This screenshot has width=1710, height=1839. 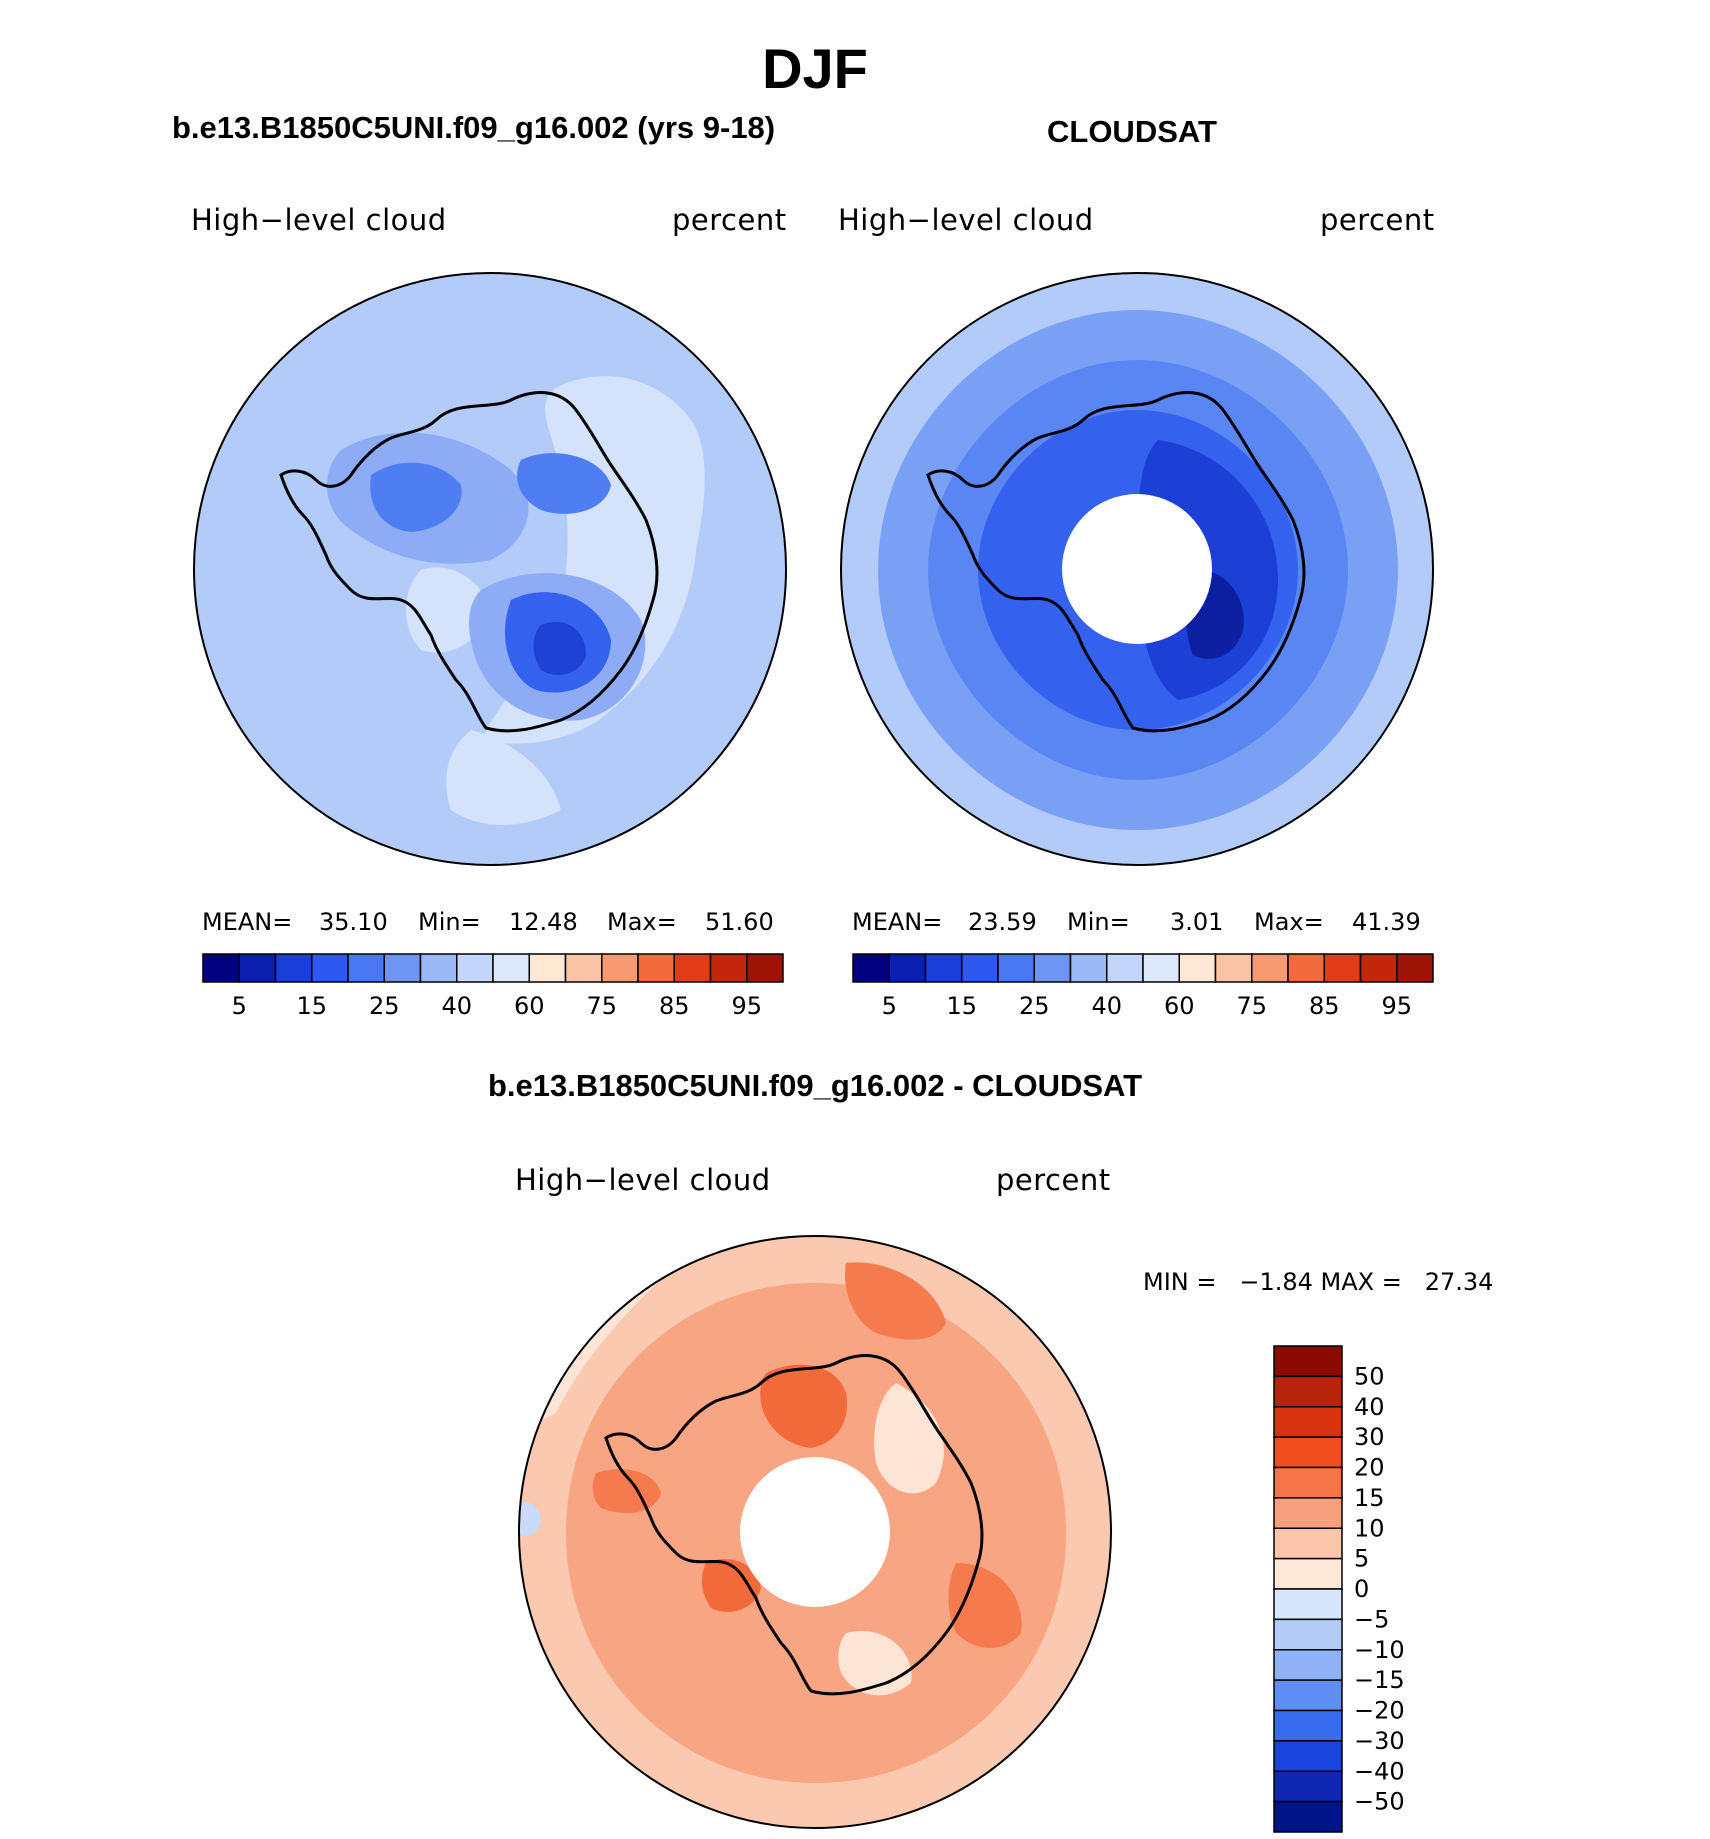 What do you see at coordinates (1369, 1468) in the screenshot?
I see `colorbar-diff-tick-label: 20` at bounding box center [1369, 1468].